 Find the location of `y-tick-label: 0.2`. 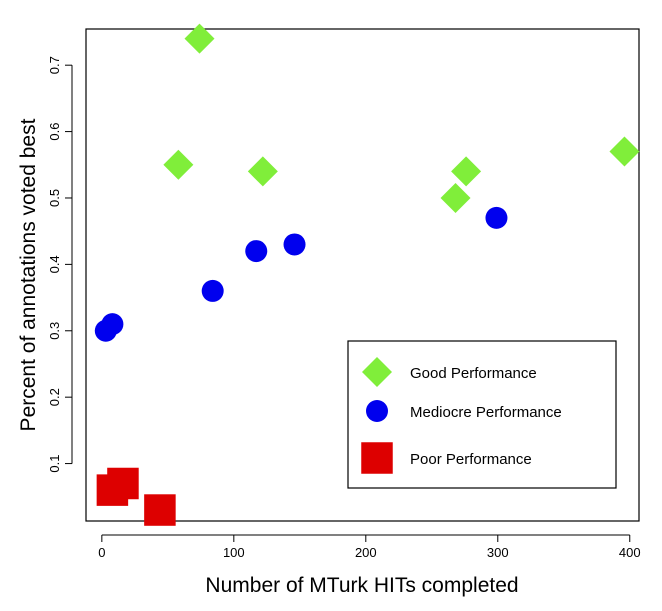

y-tick-label: 0.2 is located at coordinates (54, 397).